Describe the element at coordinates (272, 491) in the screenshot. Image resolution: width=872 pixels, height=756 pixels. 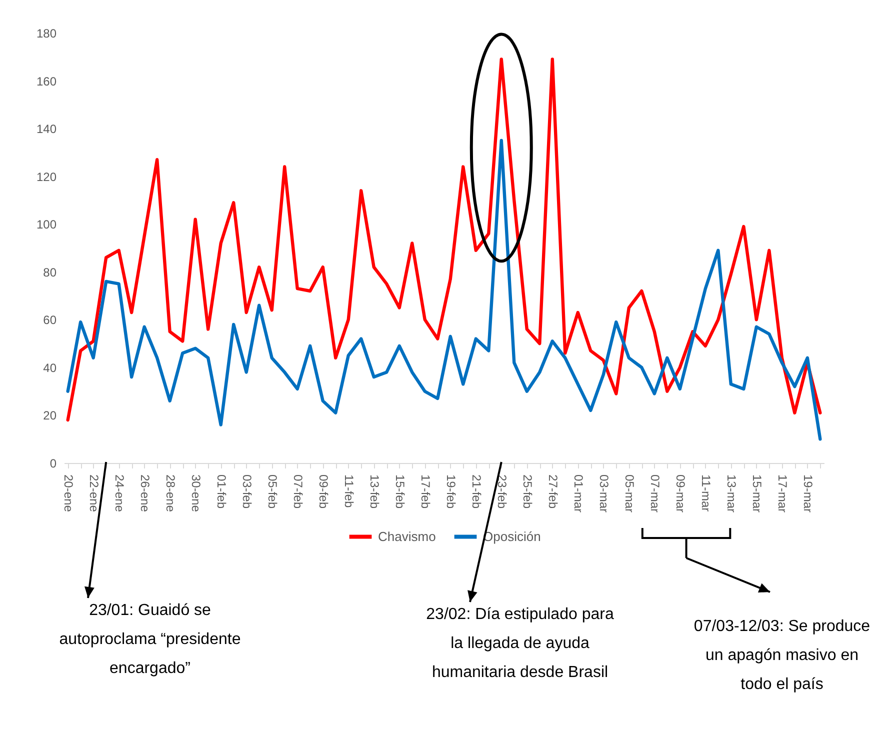
I see `x-tick-label: 05-feb` at that location.